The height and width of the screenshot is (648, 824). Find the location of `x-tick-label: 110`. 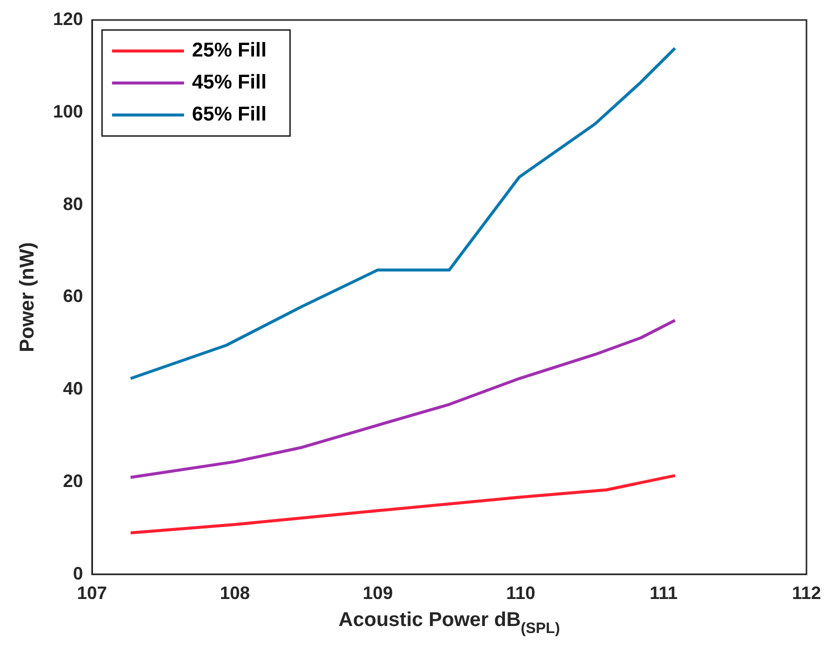

x-tick-label: 110 is located at coordinates (521, 593).